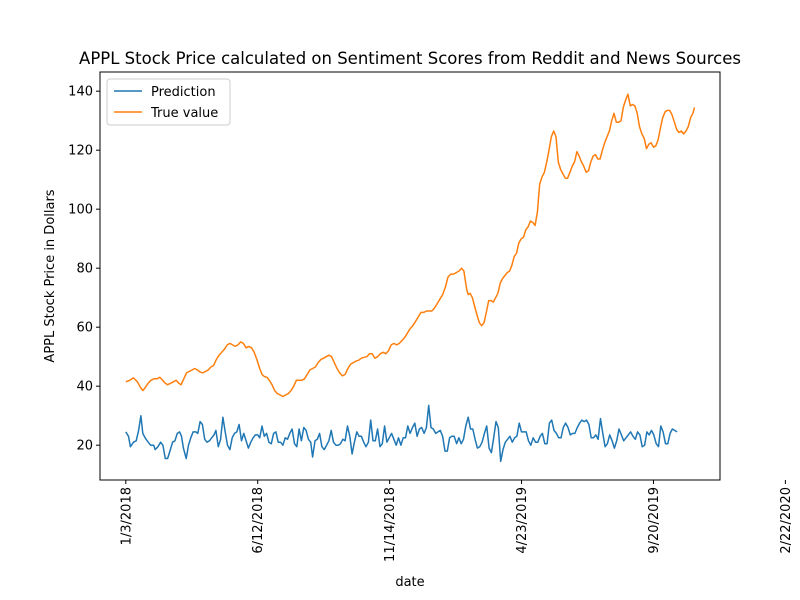 The image size is (800, 600). Describe the element at coordinates (84, 328) in the screenshot. I see `y-tick-label: 60` at that location.